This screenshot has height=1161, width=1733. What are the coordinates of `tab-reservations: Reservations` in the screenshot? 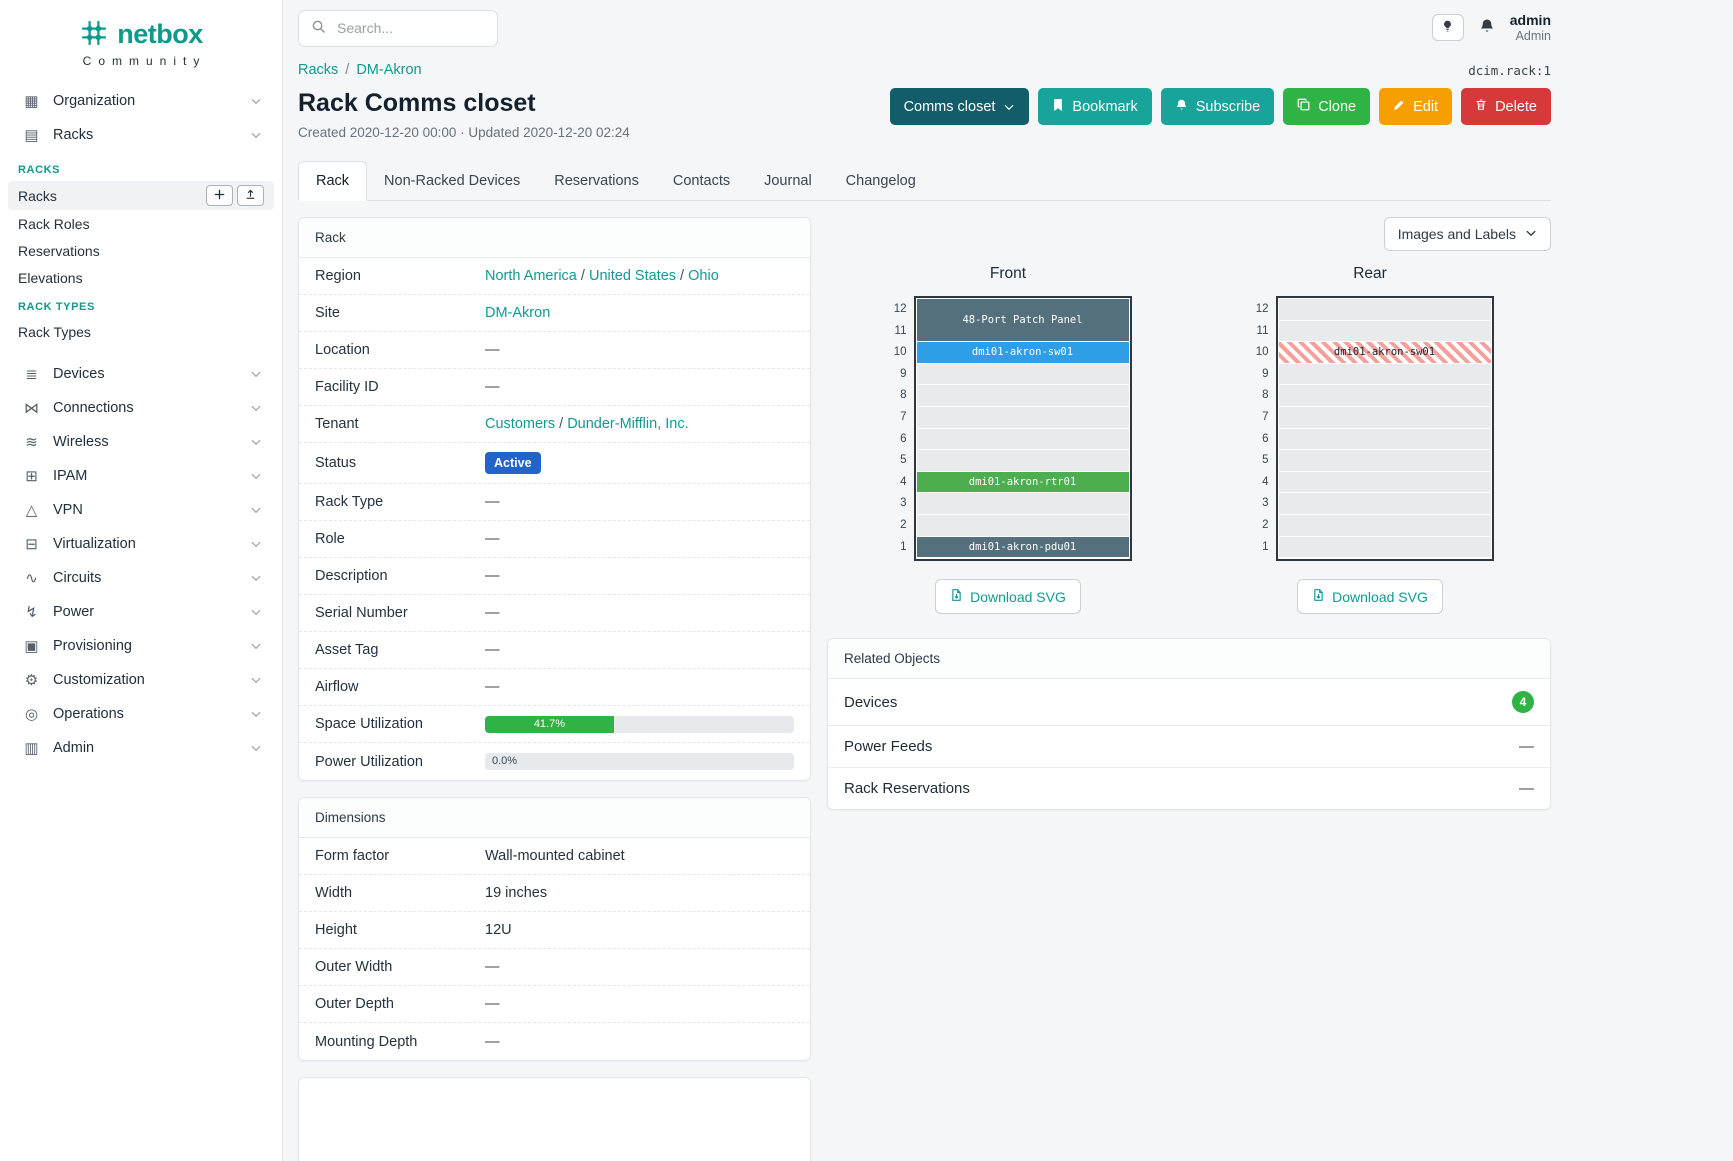 It's located at (596, 181).